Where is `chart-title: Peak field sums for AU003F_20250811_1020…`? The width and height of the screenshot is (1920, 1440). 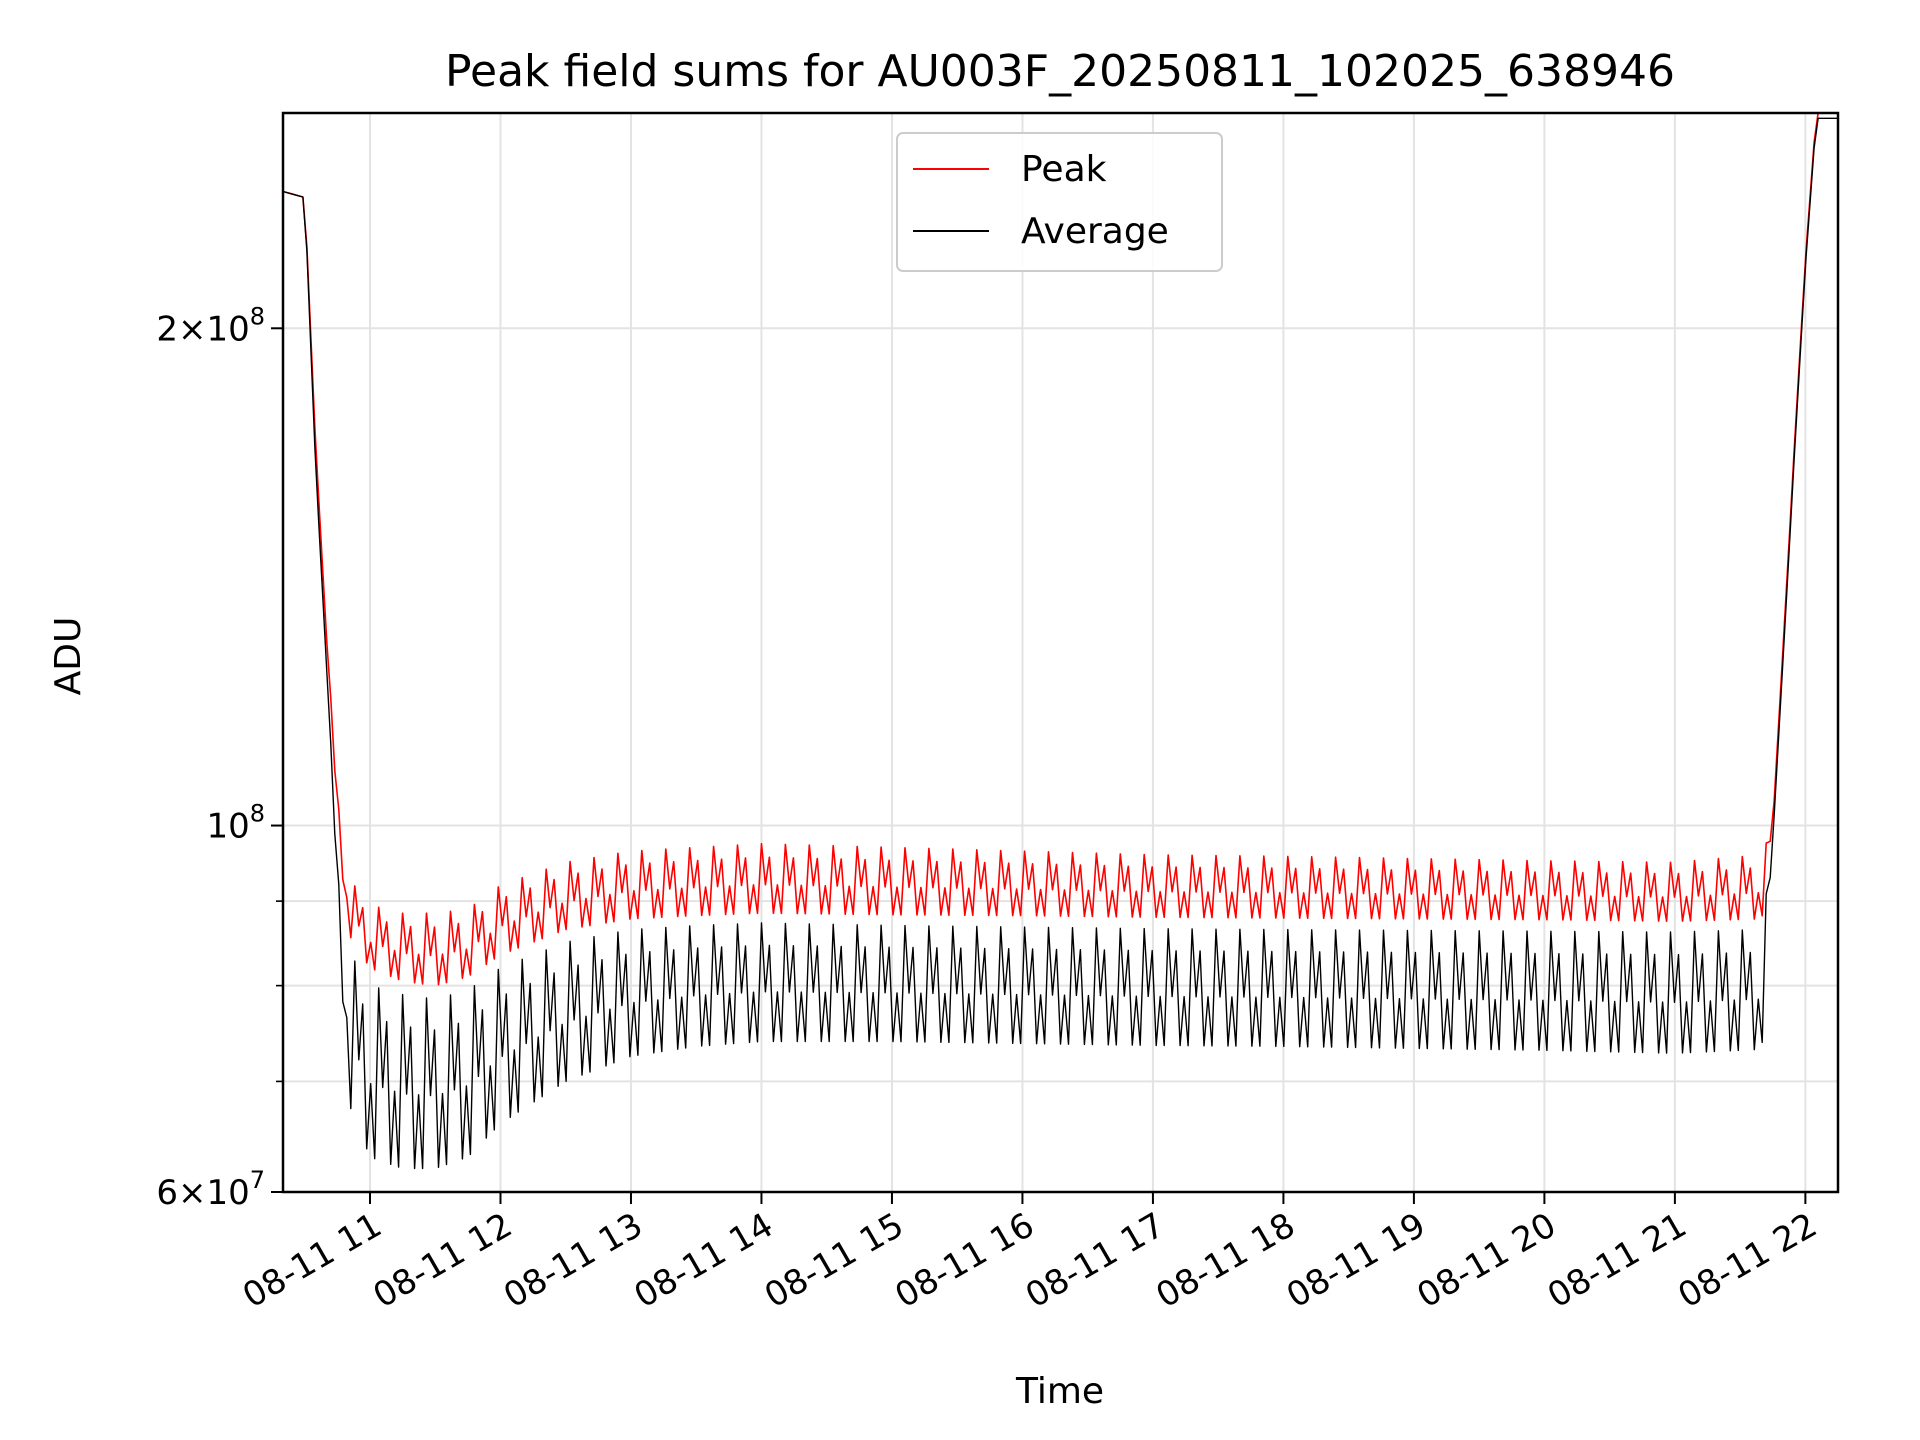
chart-title: Peak field sums for AU003F_20250811_1020… is located at coordinates (1060, 71).